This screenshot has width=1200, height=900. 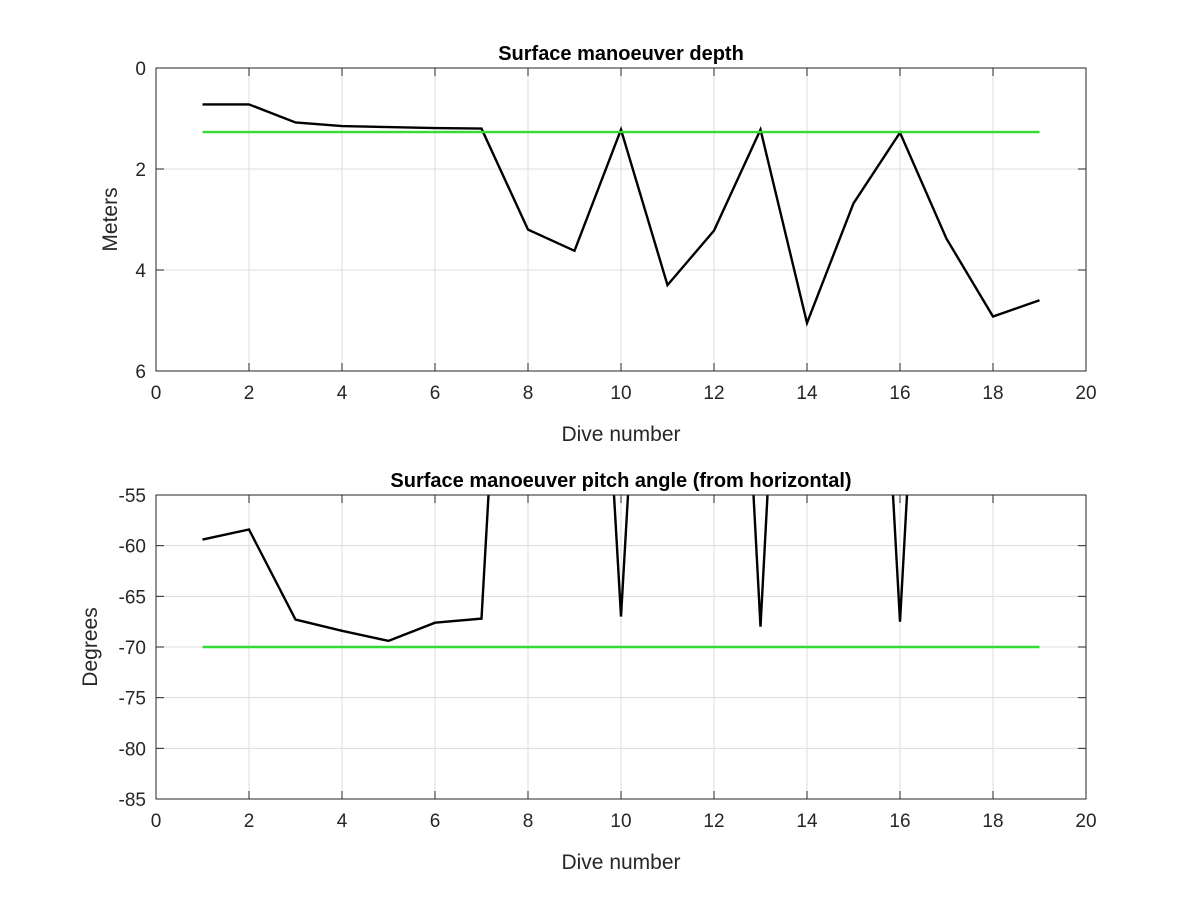 I want to click on y-tick-label: 0, so click(x=140, y=69).